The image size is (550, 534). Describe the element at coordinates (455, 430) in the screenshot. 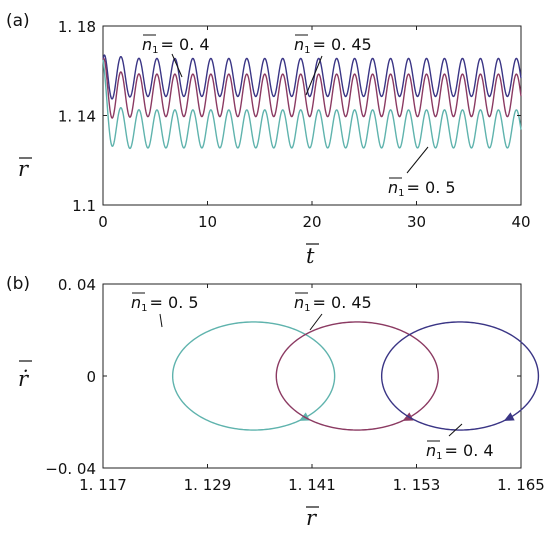

I see `annotation-b-2-leader` at that location.